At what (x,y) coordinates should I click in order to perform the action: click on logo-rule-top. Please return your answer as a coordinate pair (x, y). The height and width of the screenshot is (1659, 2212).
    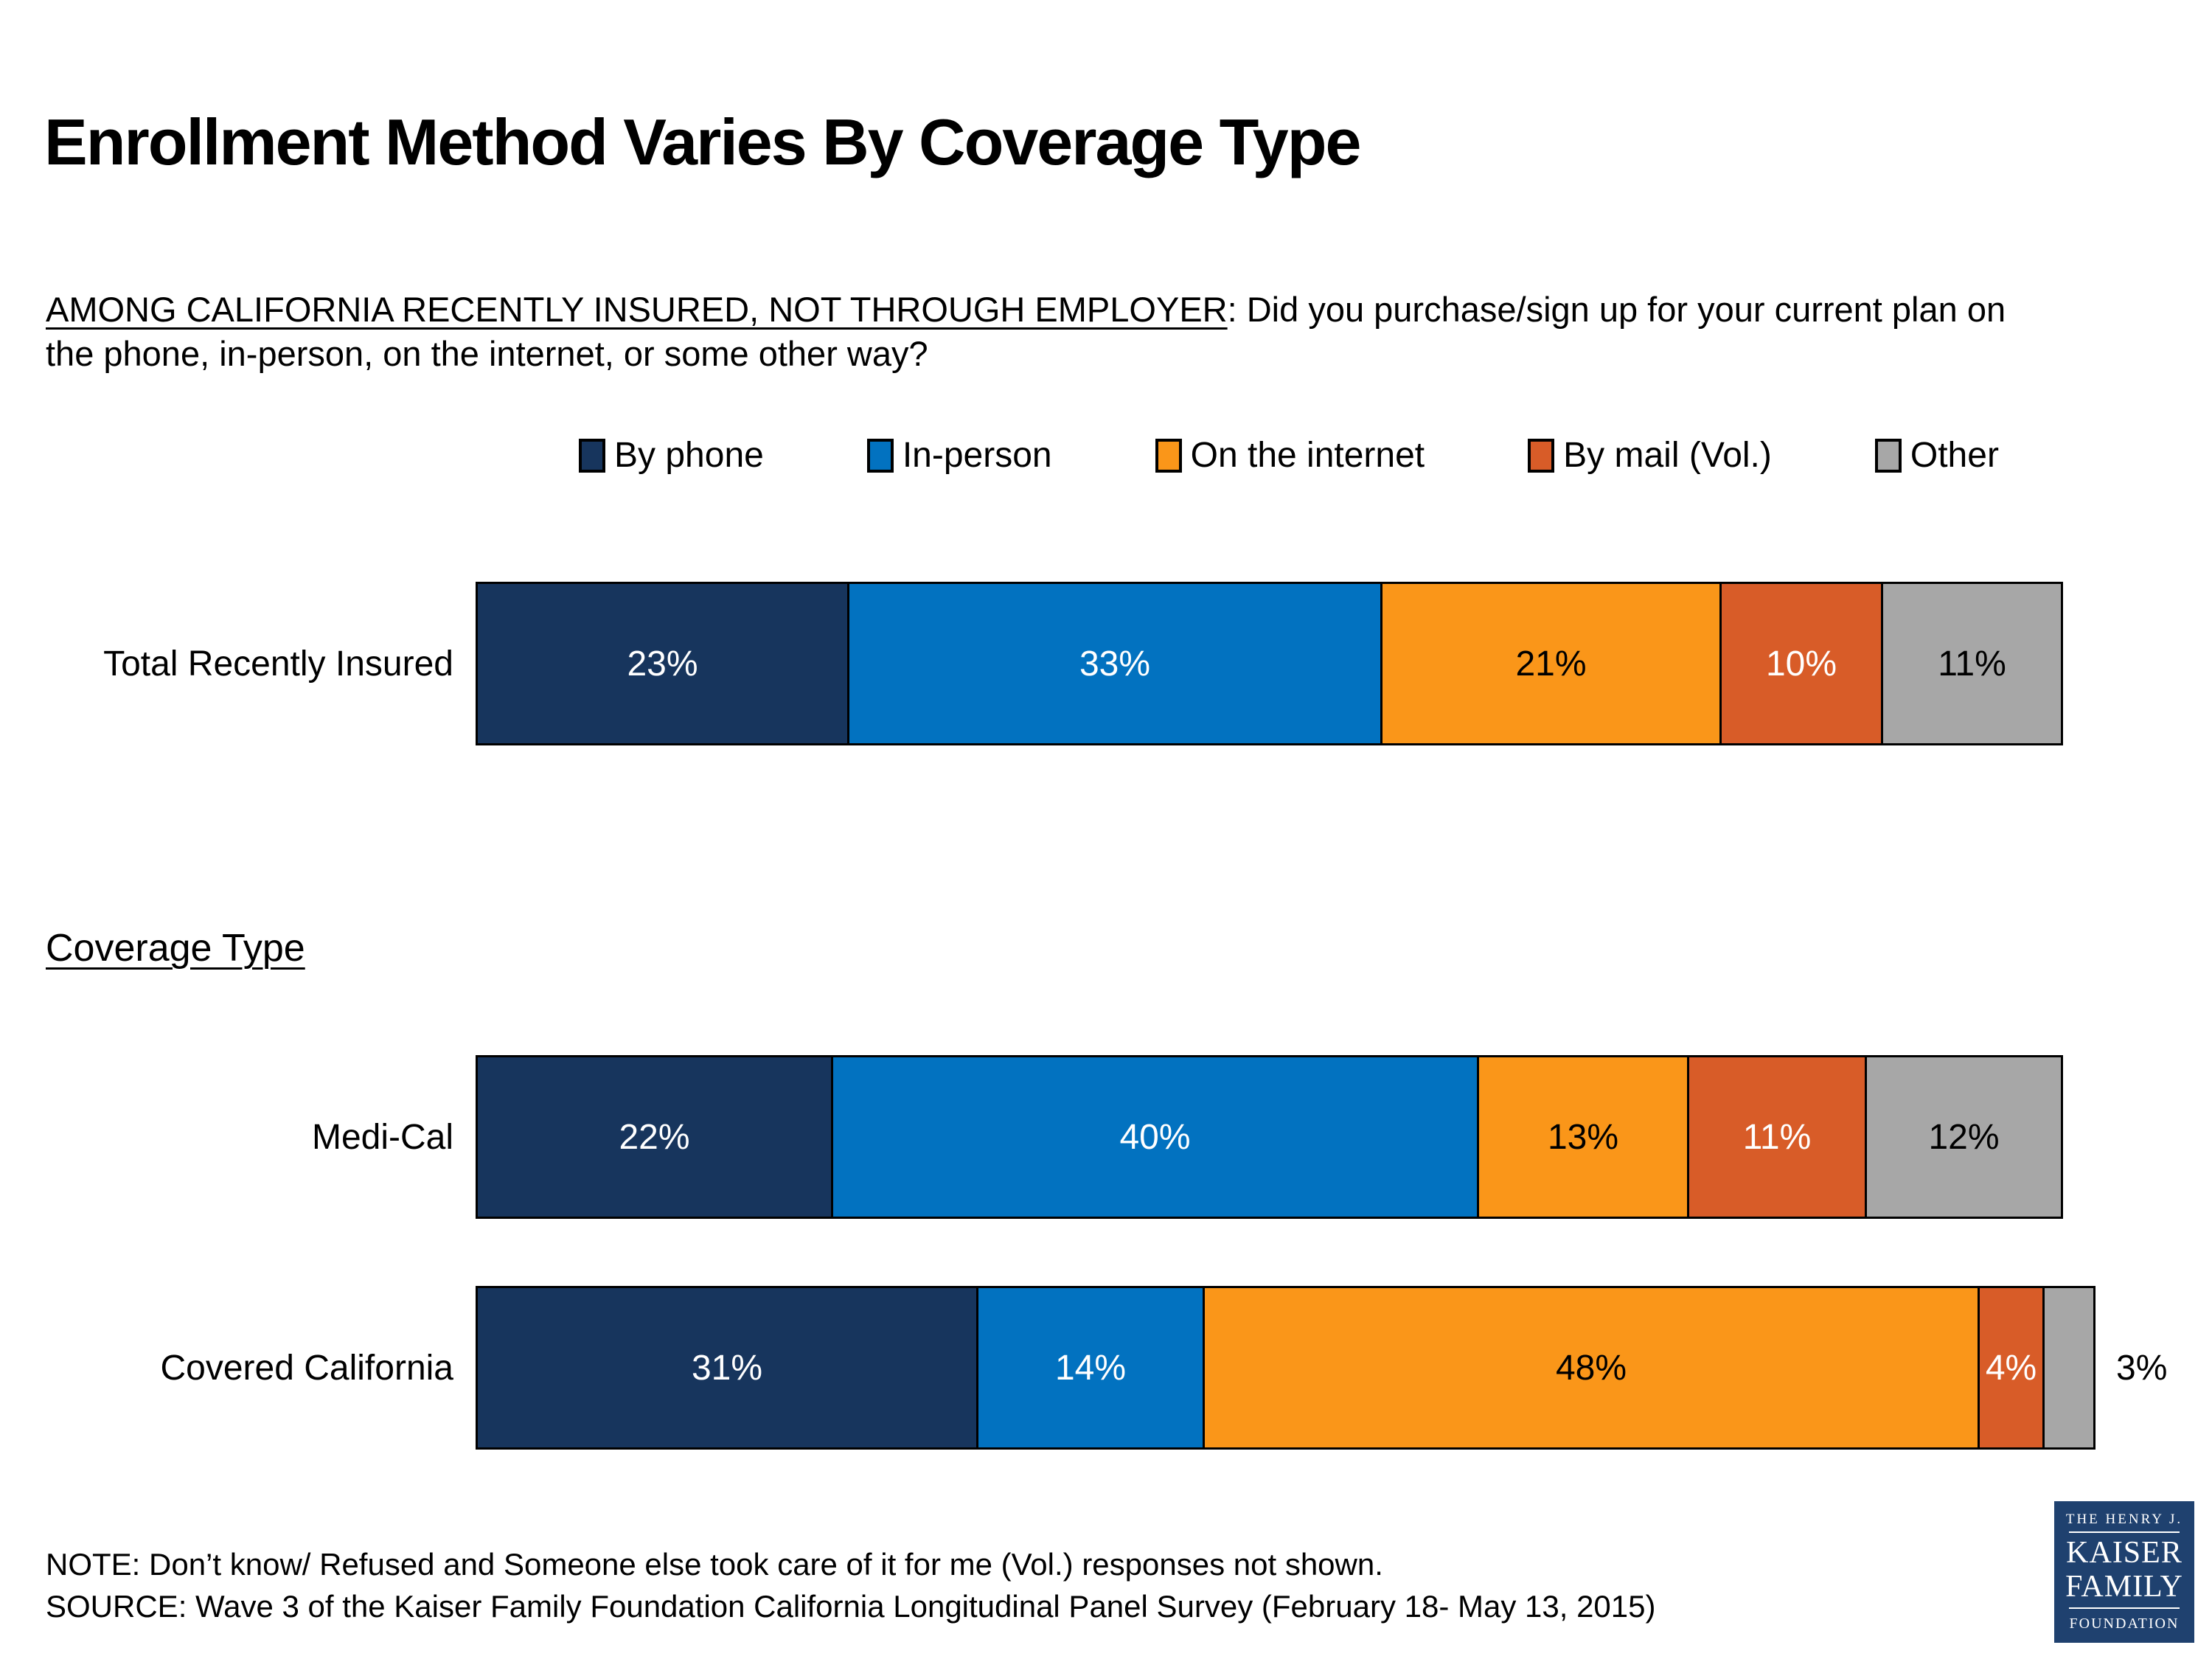
    Looking at the image, I should click on (2124, 1532).